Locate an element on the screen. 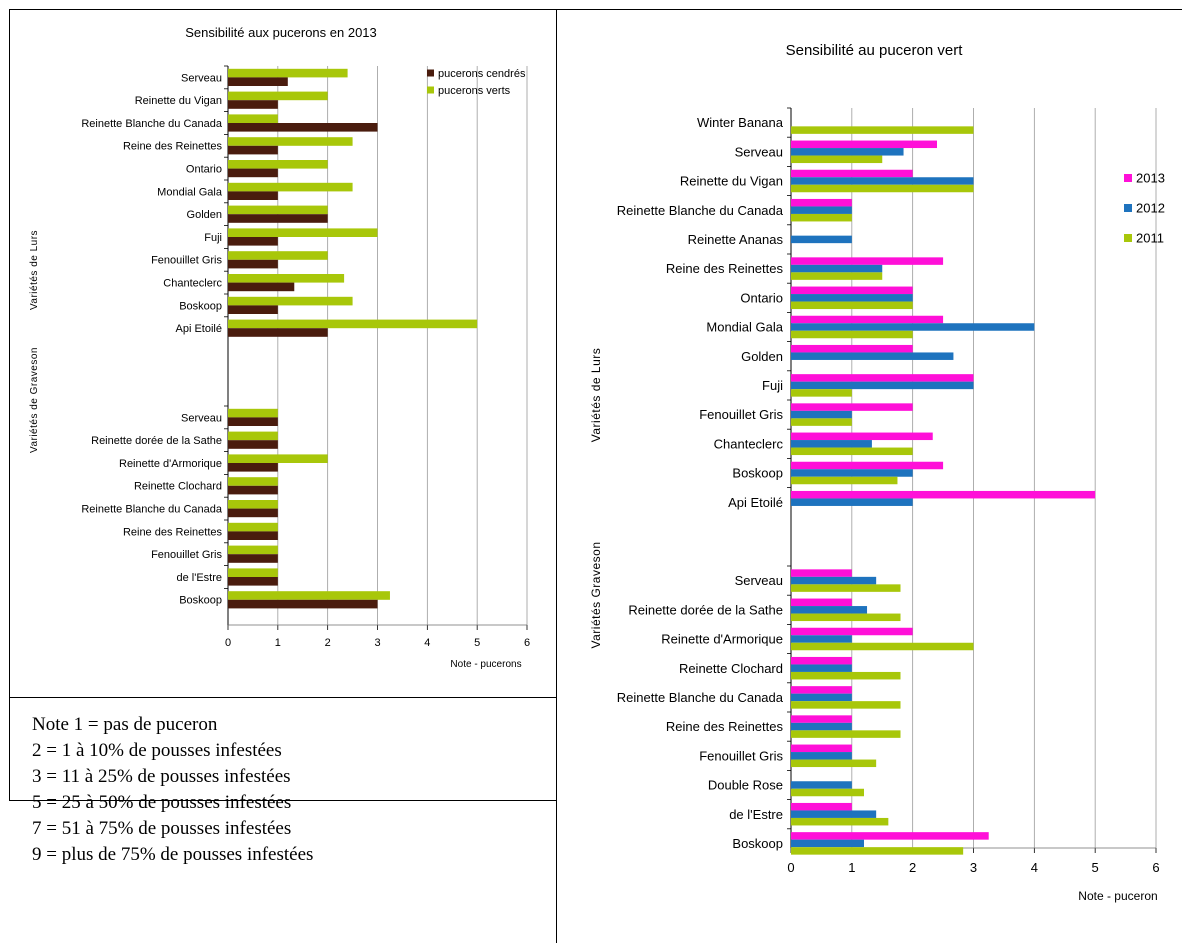 This screenshot has height=943, width=1182. category-label: Reinette dorée de la Sathe is located at coordinates (156, 441).